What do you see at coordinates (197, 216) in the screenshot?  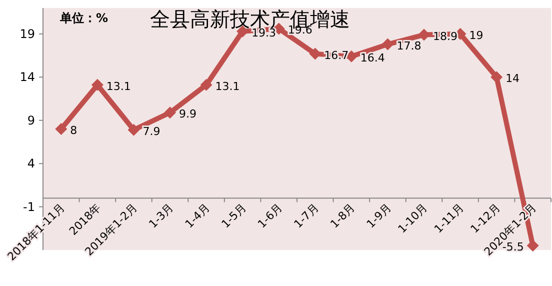 I see `x-tick-label: 1-4月` at bounding box center [197, 216].